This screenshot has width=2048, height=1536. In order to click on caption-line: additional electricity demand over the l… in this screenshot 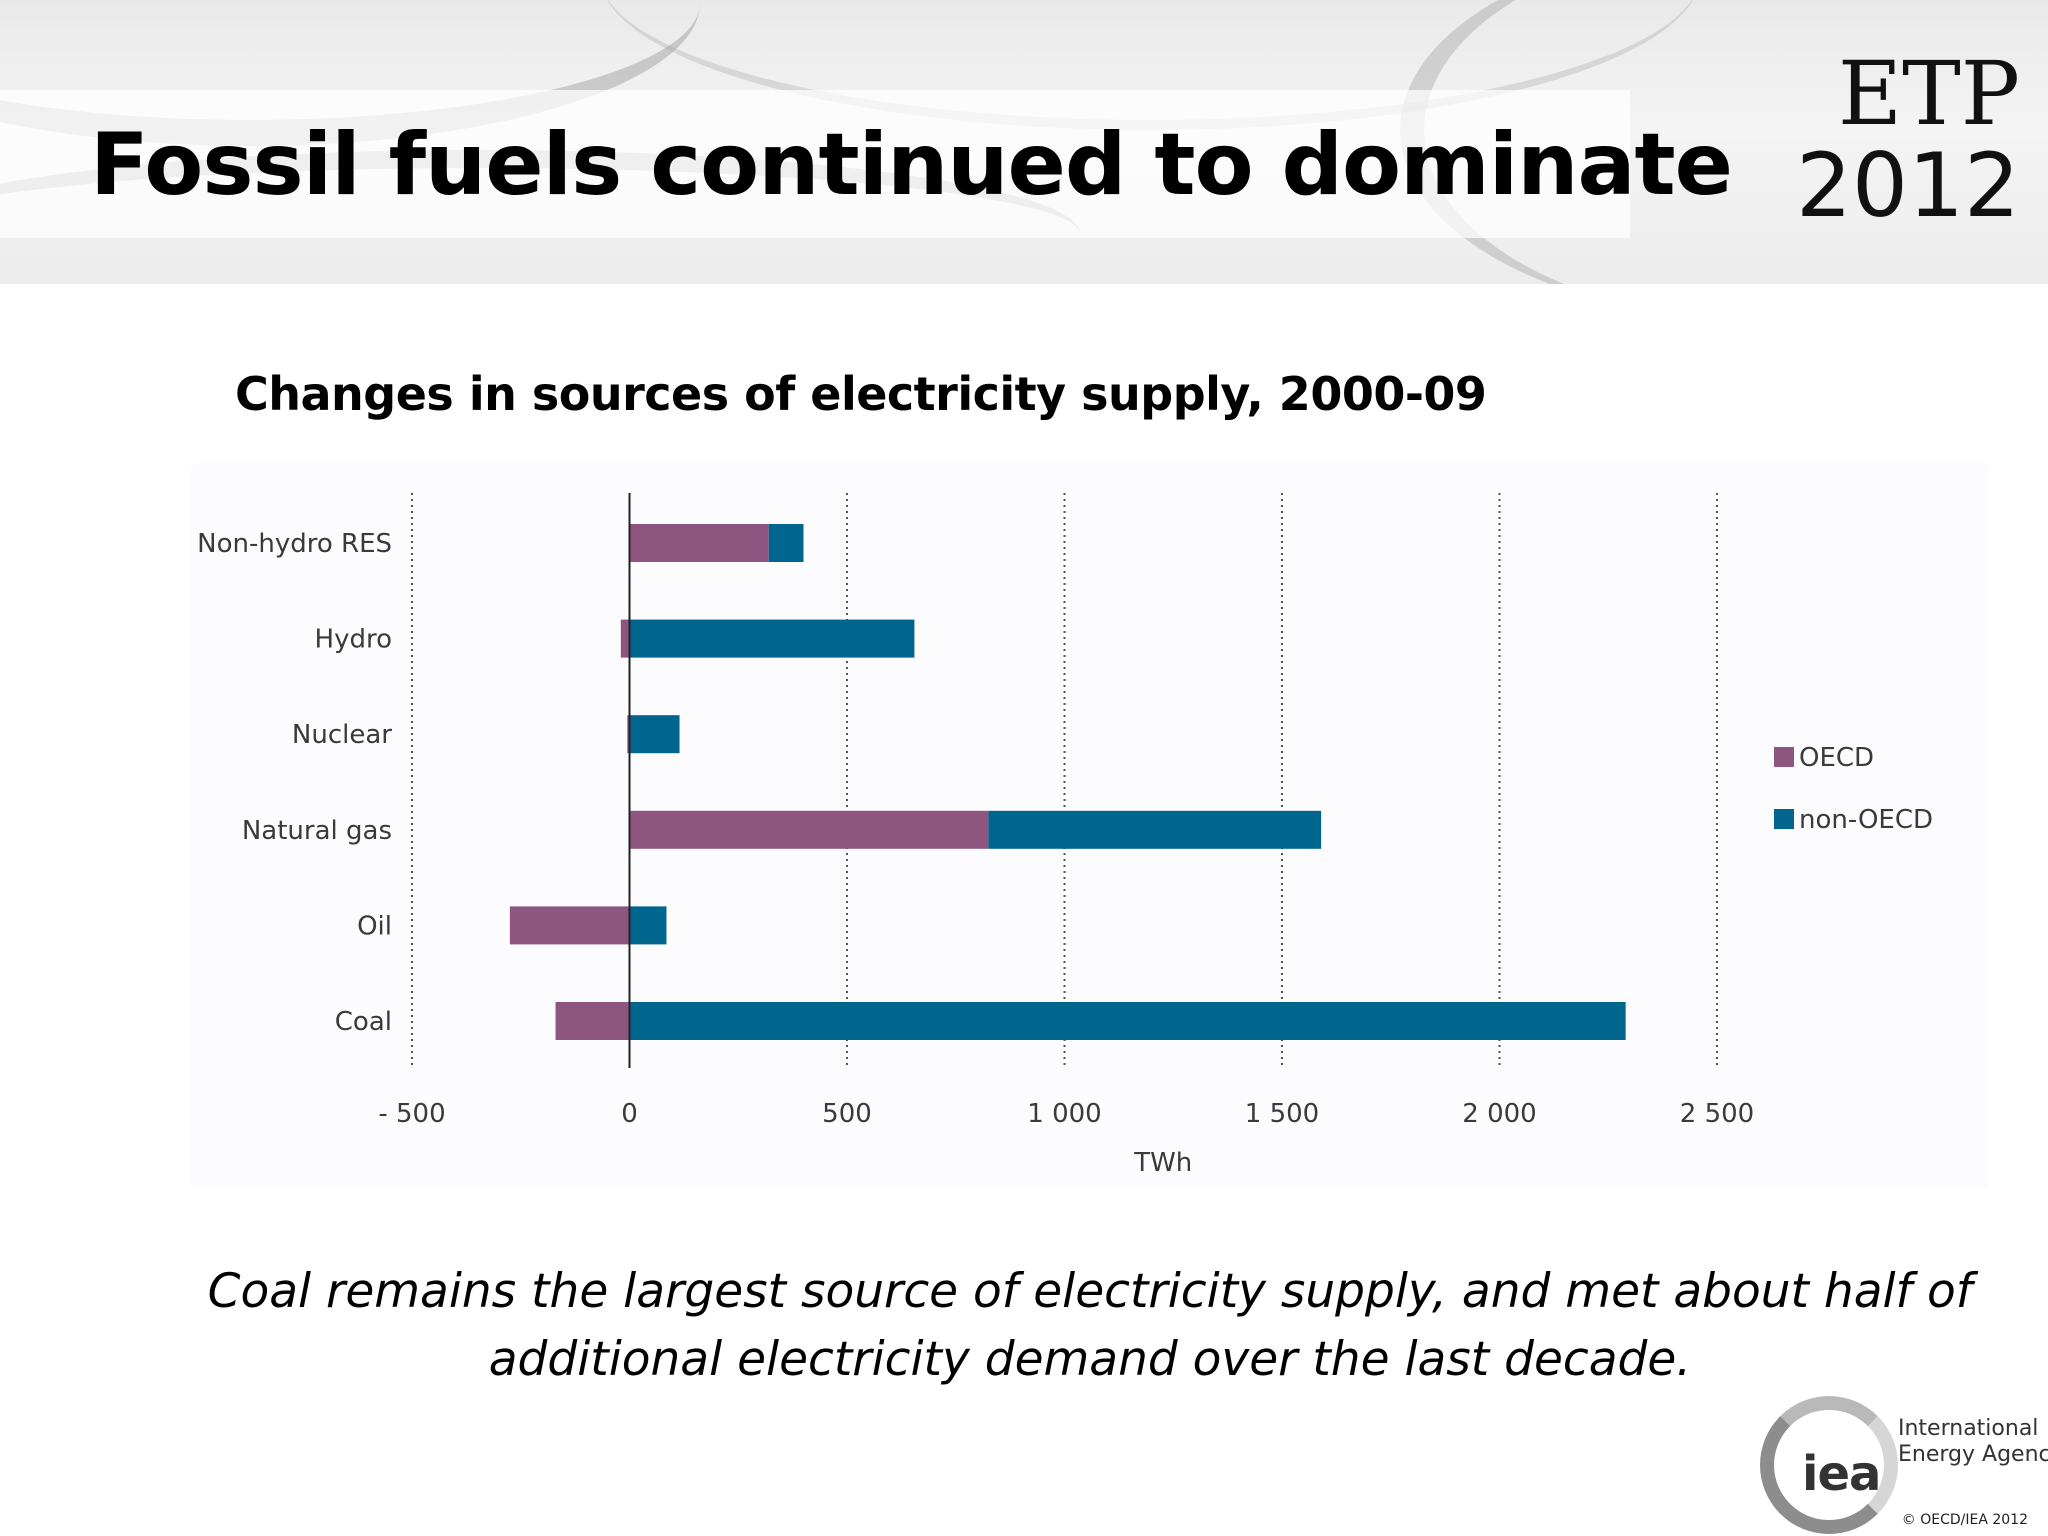, I will do `click(1090, 1359)`.